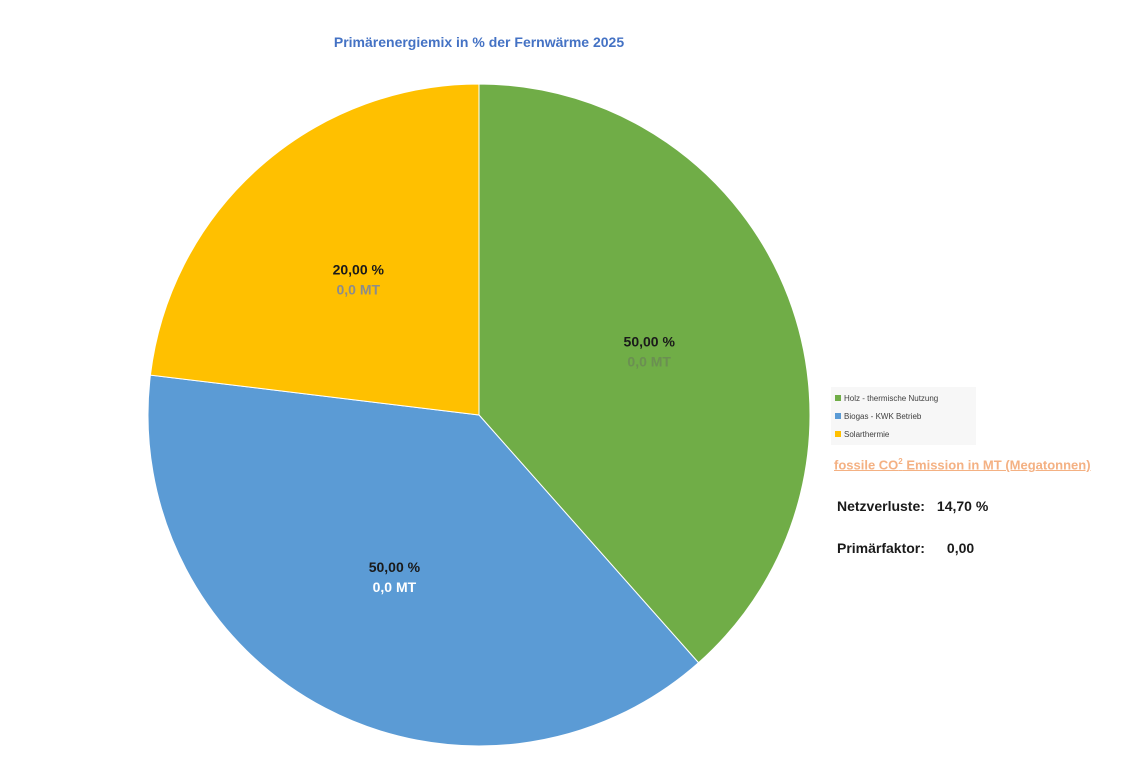 Image resolution: width=1142 pixels, height=771 pixels. Describe the element at coordinates (883, 416) in the screenshot. I see `legend-label-1: Biogas - KWK Betrieb` at that location.